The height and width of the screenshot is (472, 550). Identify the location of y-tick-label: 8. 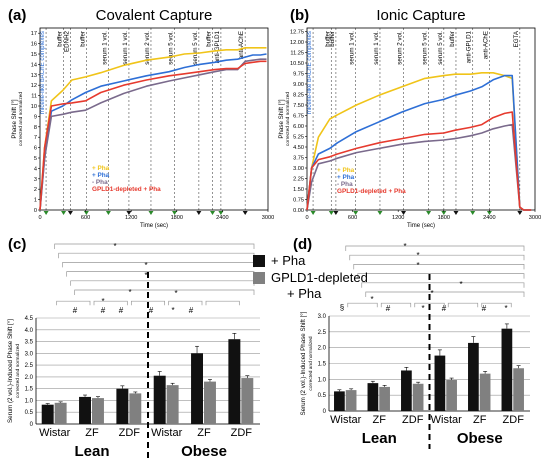
(35, 128).